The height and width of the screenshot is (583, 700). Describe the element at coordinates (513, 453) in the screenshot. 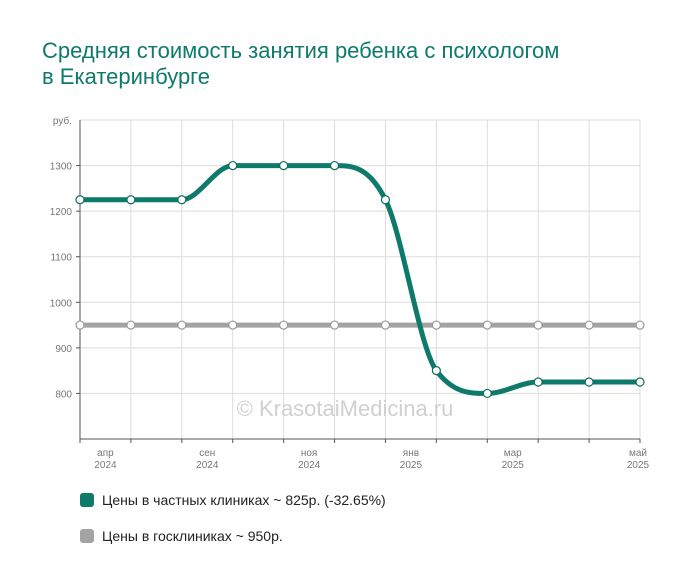

I see `x-tick-label-month: мар` at that location.